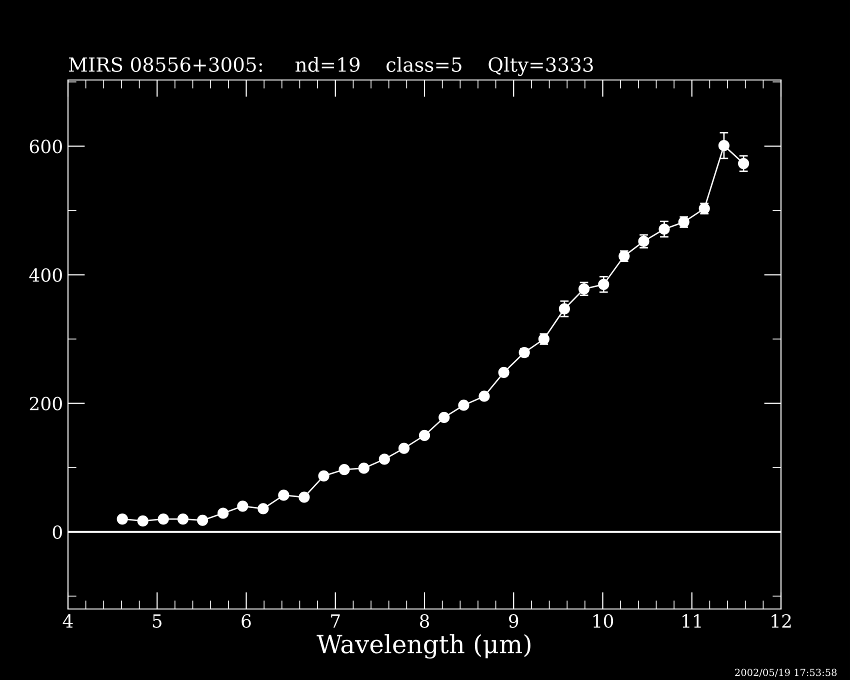 This screenshot has height=680, width=850. Describe the element at coordinates (691, 621) in the screenshot. I see `x-tick-label: 11` at that location.